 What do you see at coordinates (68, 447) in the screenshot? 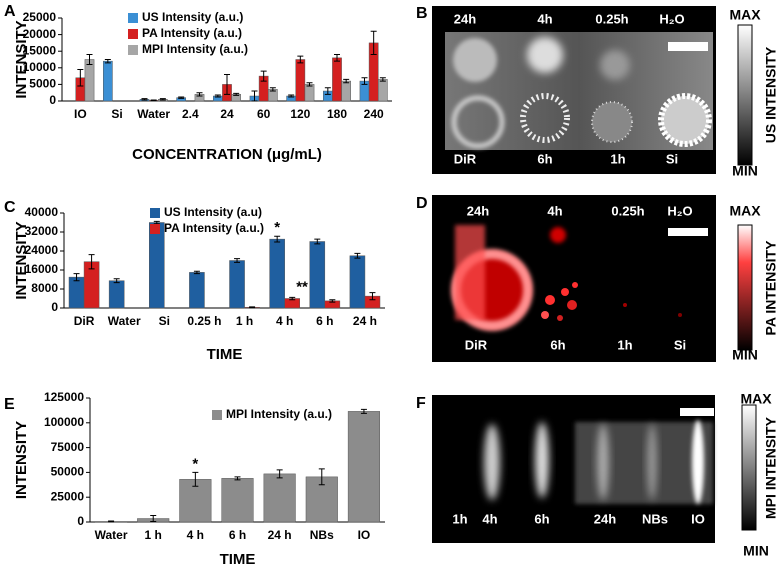
I see `y-tick-label: 75000` at bounding box center [68, 447].